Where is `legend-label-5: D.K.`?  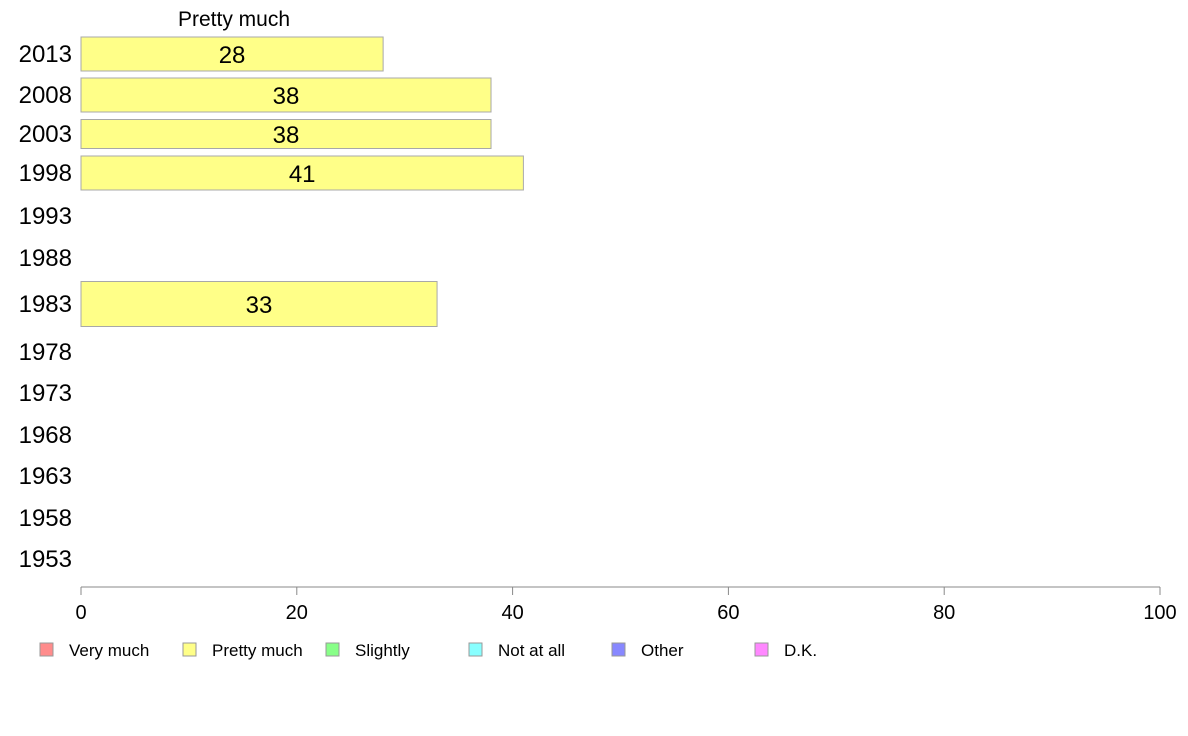
legend-label-5: D.K. is located at coordinates (800, 650).